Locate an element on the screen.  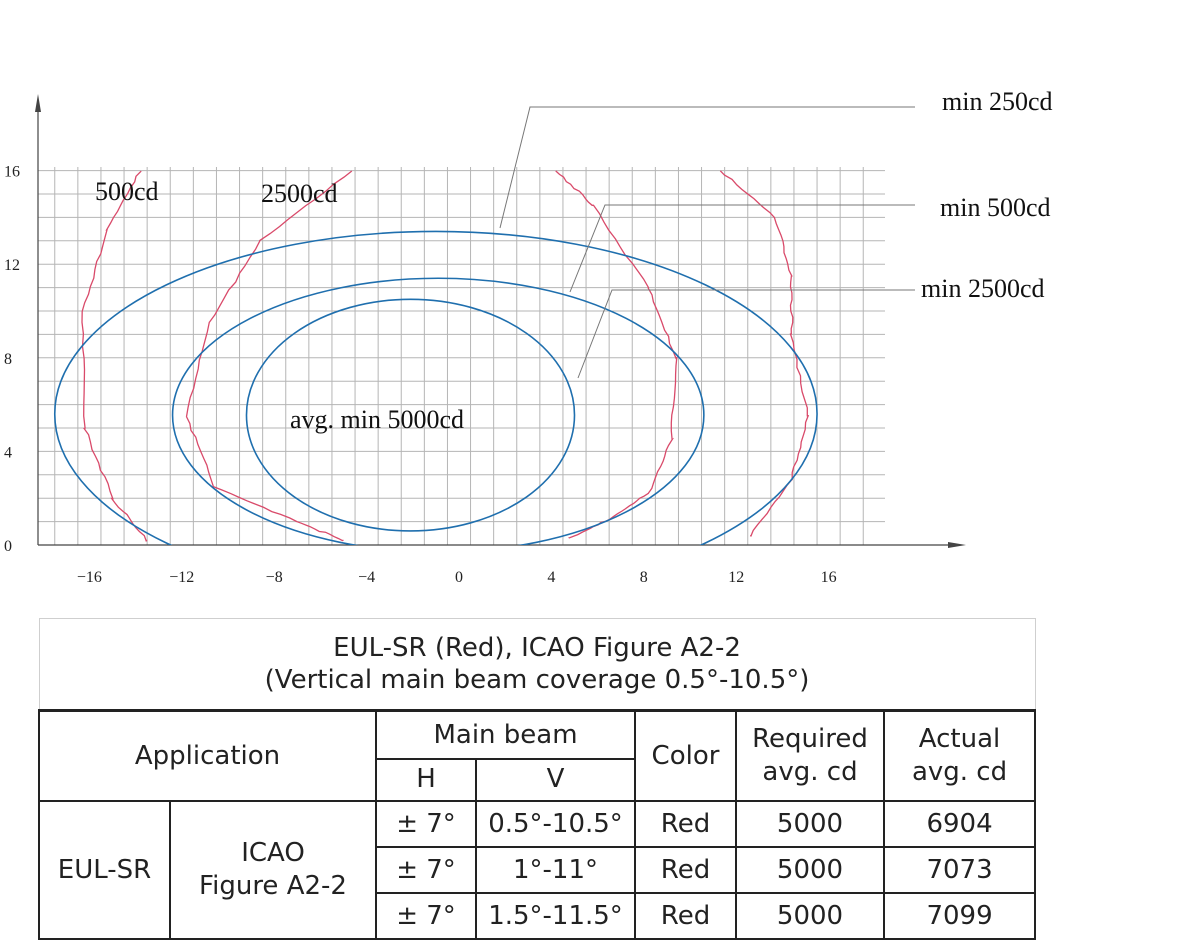
header-main-beam: Main beam is located at coordinates (505, 734).